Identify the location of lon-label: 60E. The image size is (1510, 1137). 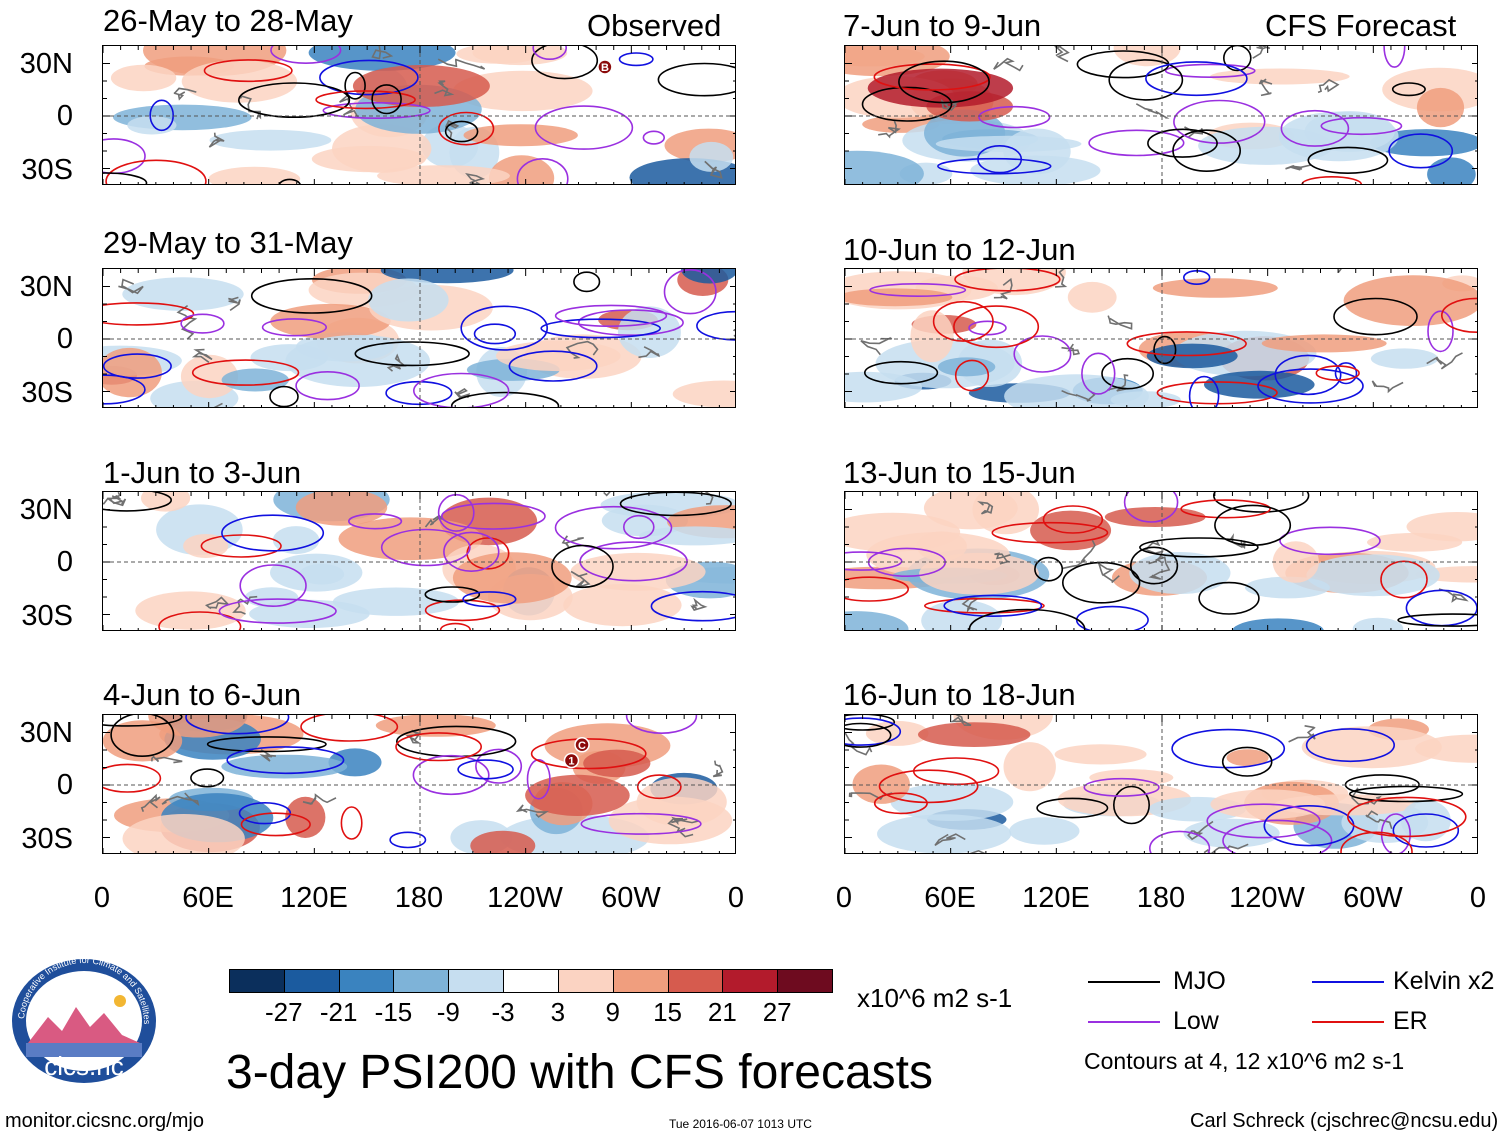
(208, 898).